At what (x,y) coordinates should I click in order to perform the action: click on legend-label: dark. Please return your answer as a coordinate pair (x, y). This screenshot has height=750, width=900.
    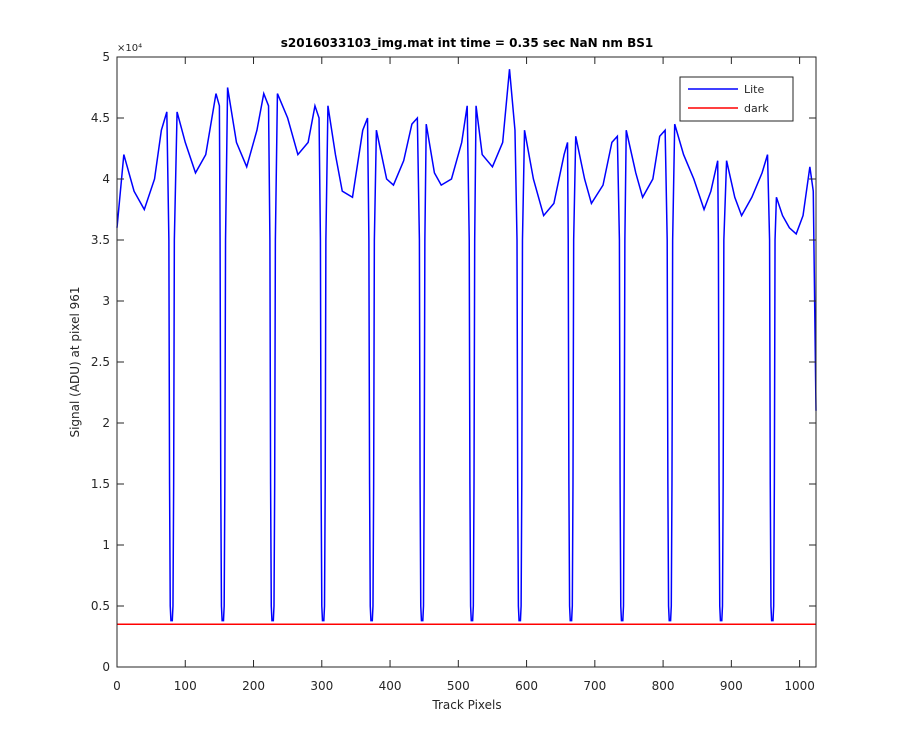
    Looking at the image, I should click on (756, 108).